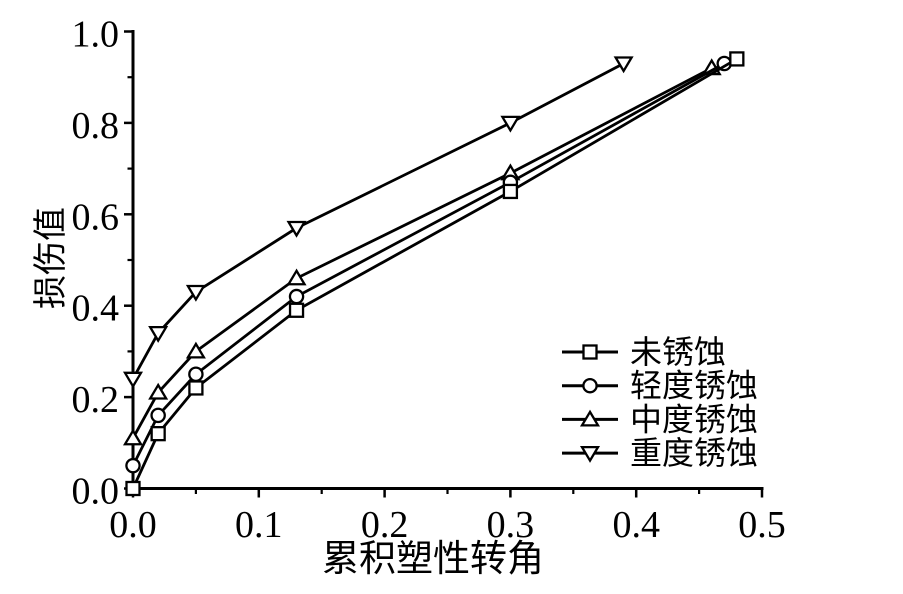 The image size is (903, 594). What do you see at coordinates (511, 525) in the screenshot?
I see `x-tick-label: 0.3` at bounding box center [511, 525].